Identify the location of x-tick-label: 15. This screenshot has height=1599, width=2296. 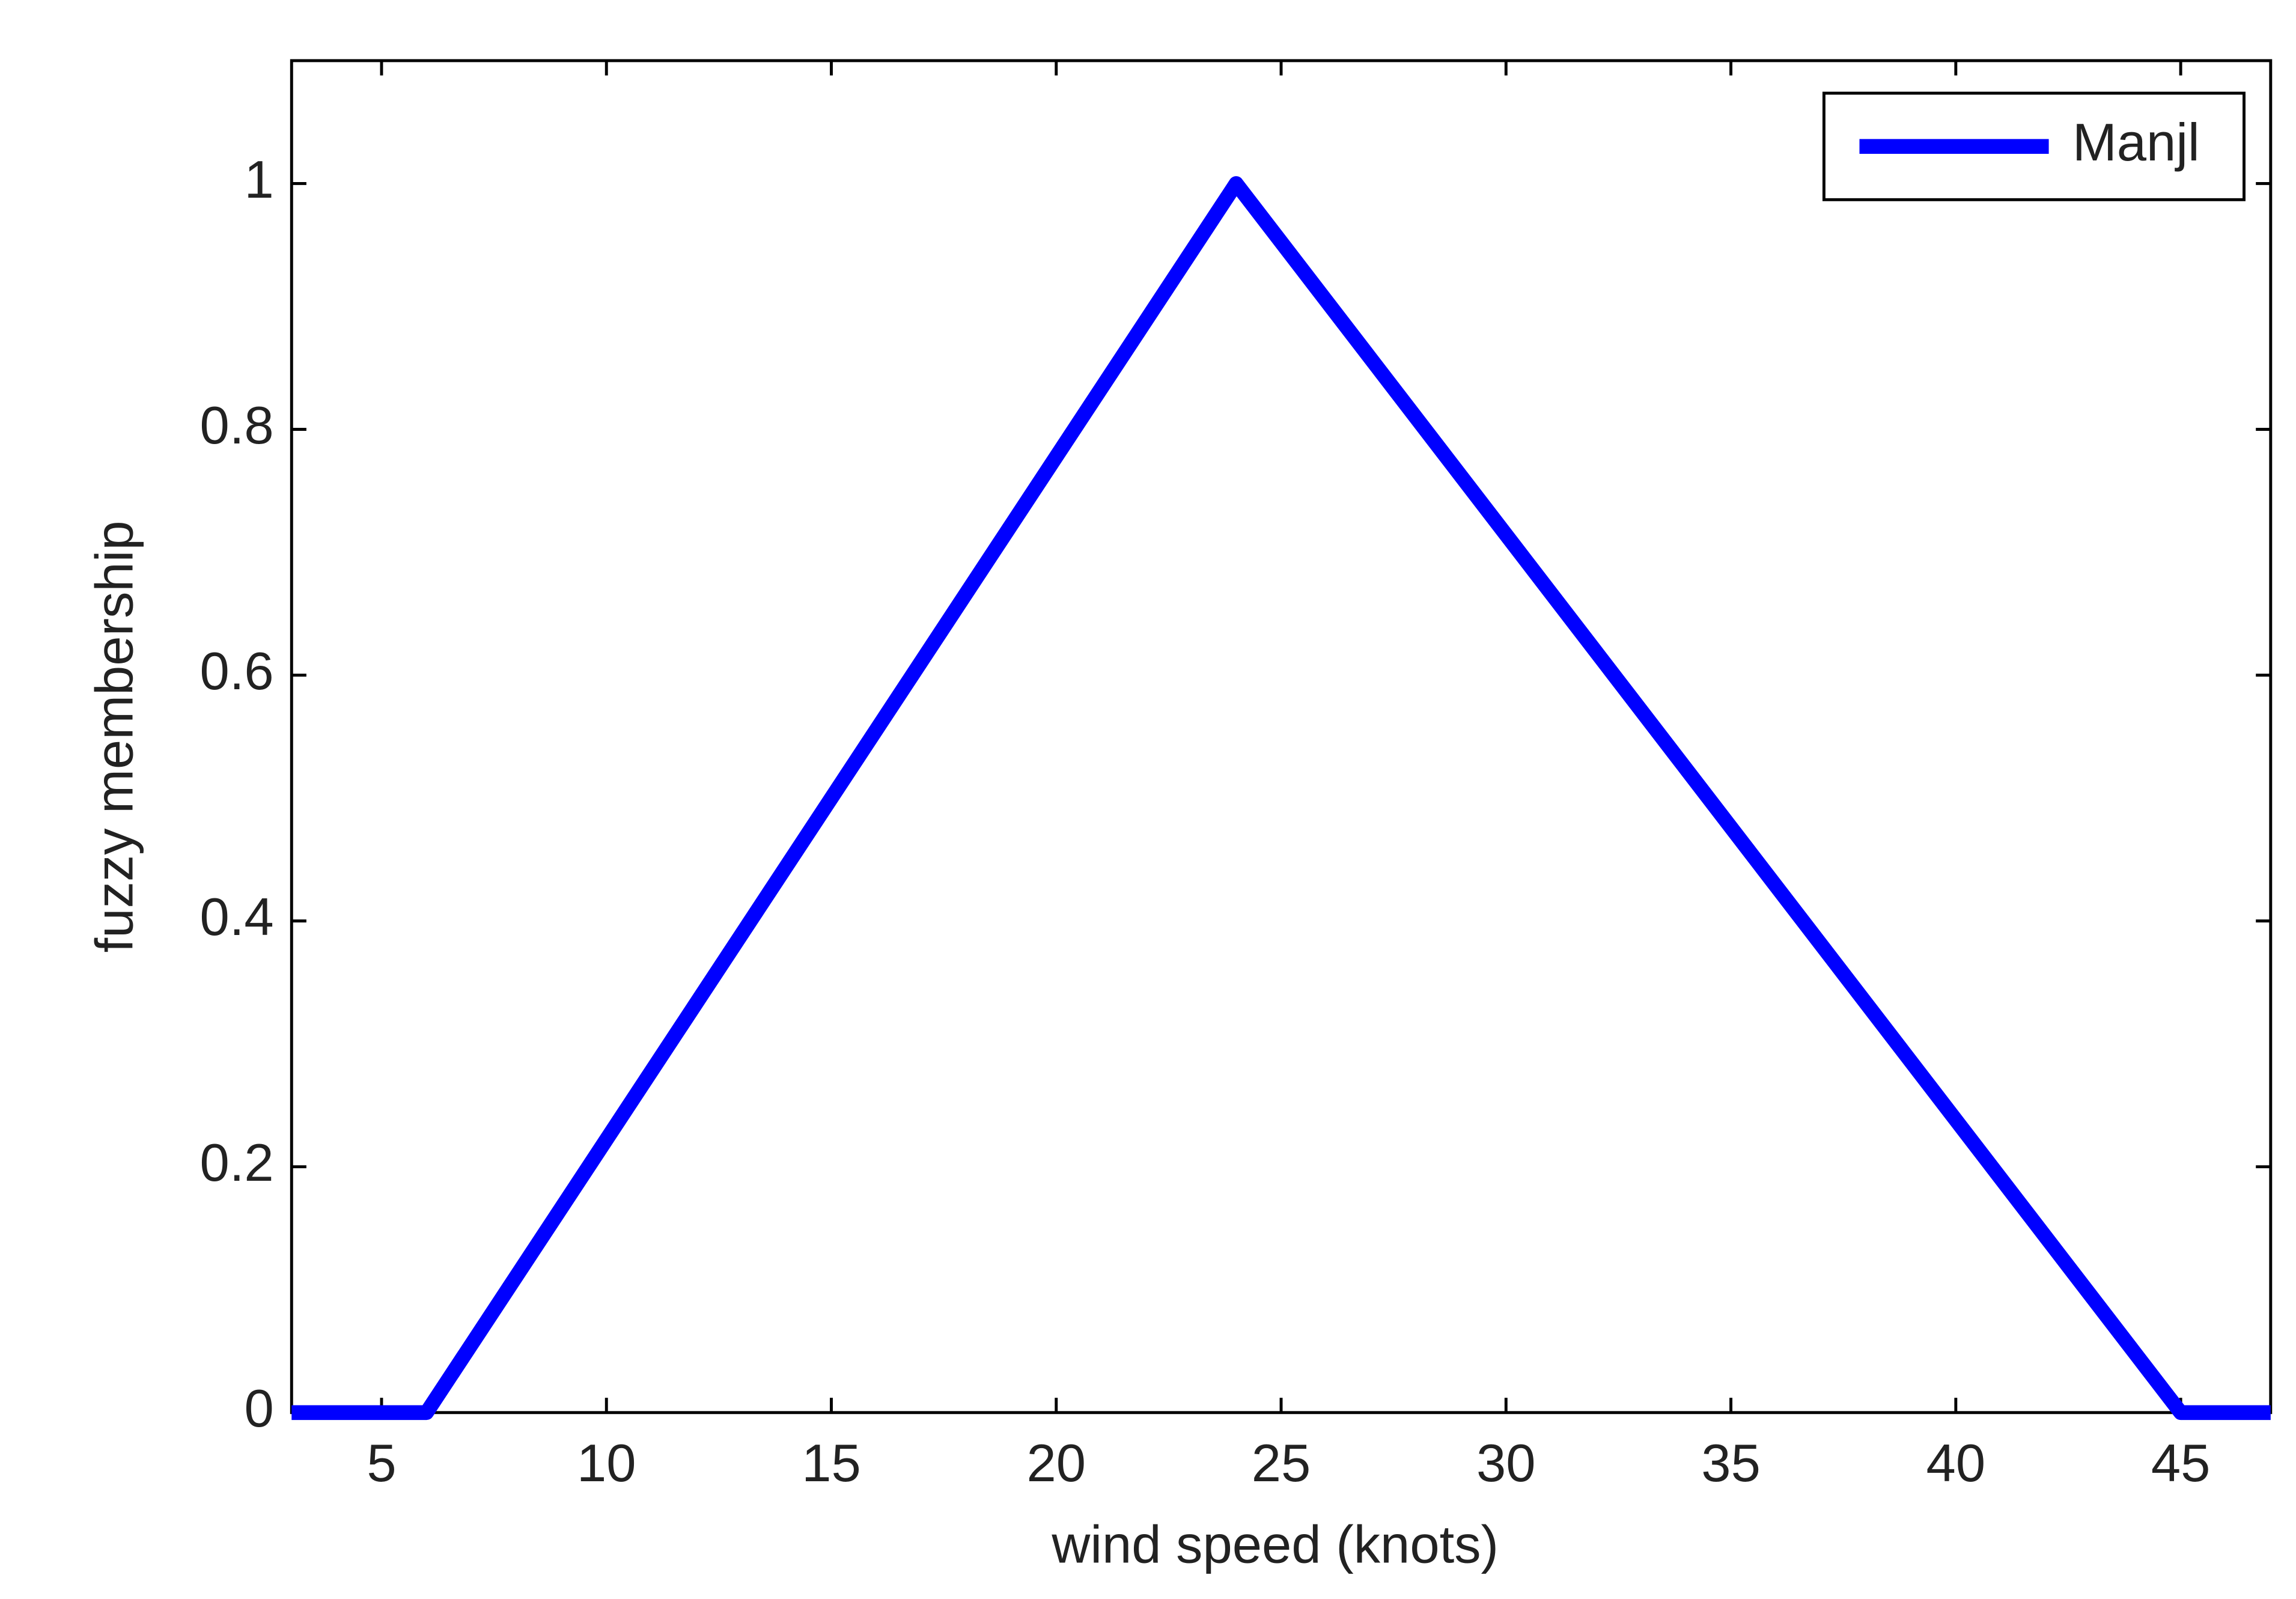
(831, 1463).